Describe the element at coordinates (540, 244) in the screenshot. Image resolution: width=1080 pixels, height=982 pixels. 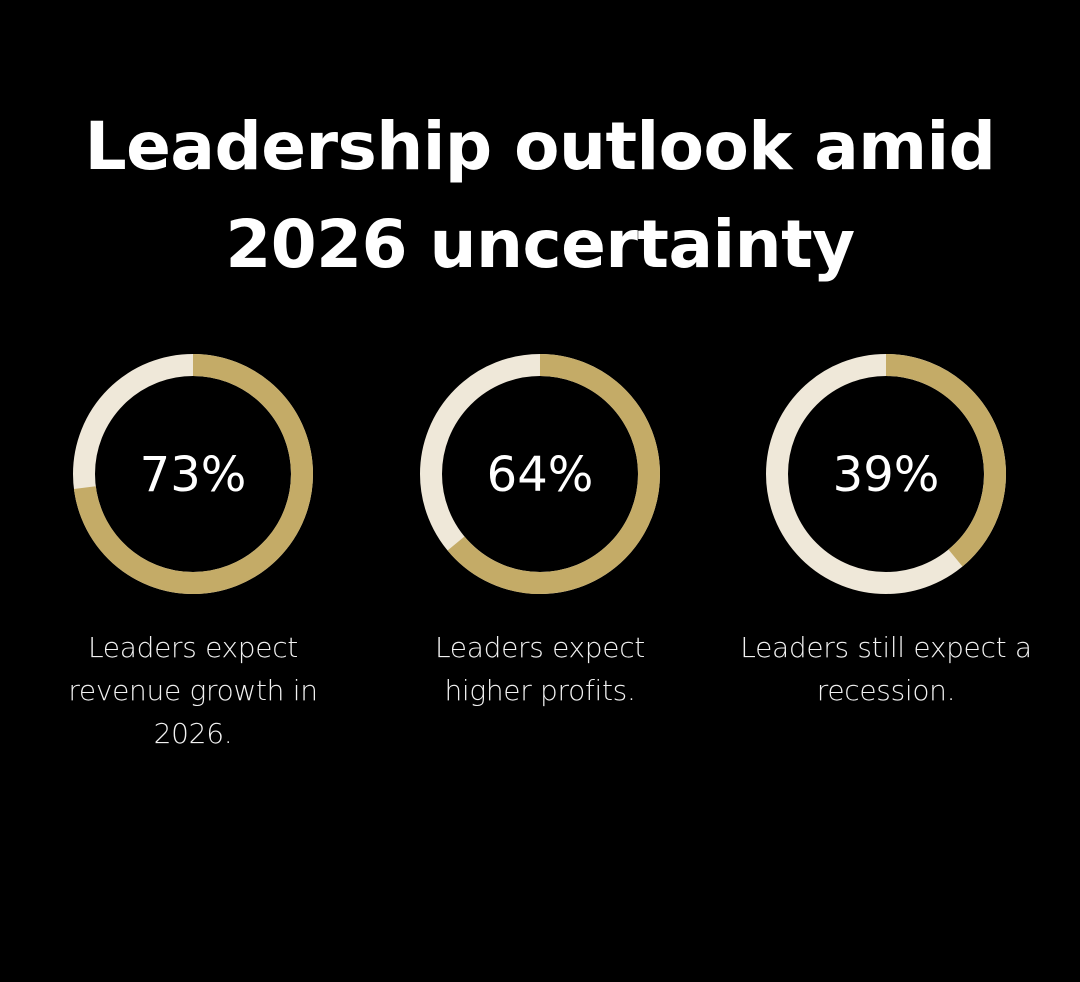
I see `title-line-2: 2026 uncertainty` at that location.